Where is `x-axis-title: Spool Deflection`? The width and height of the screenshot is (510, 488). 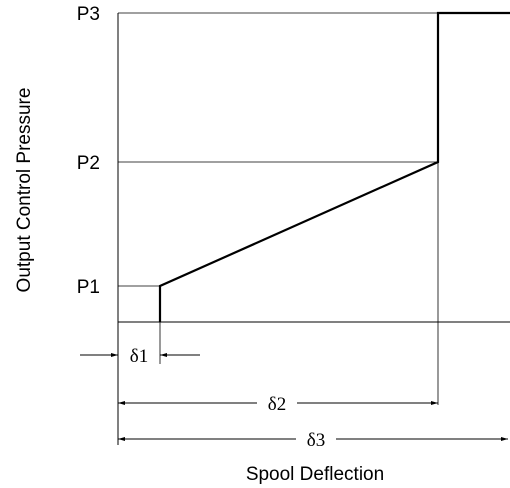
x-axis-title: Spool Deflection is located at coordinates (315, 474).